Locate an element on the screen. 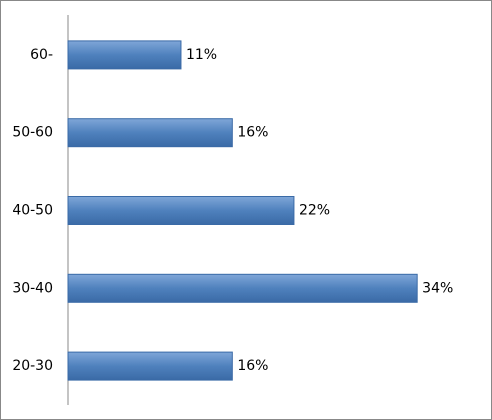 This screenshot has width=492, height=420. y-tick-label: 40-50 is located at coordinates (32, 211).